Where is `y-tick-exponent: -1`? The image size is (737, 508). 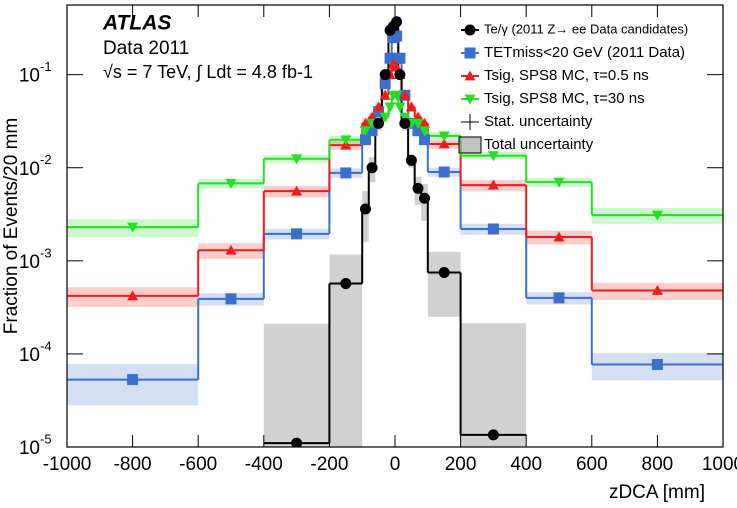 y-tick-exponent: -1 is located at coordinates (46, 66).